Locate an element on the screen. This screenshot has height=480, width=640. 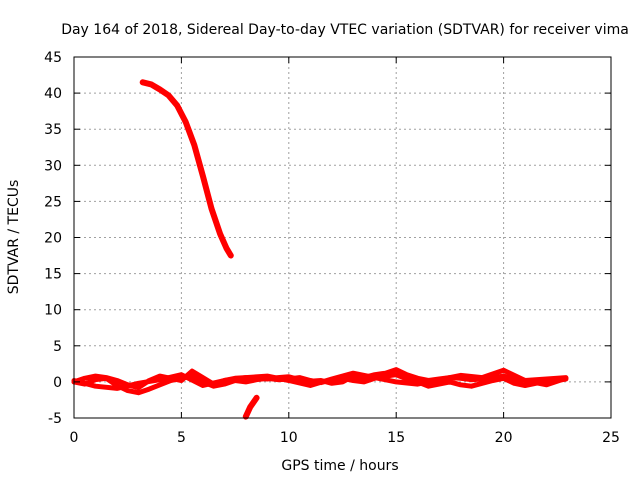
x-tick-label: 5 is located at coordinates (181, 438).